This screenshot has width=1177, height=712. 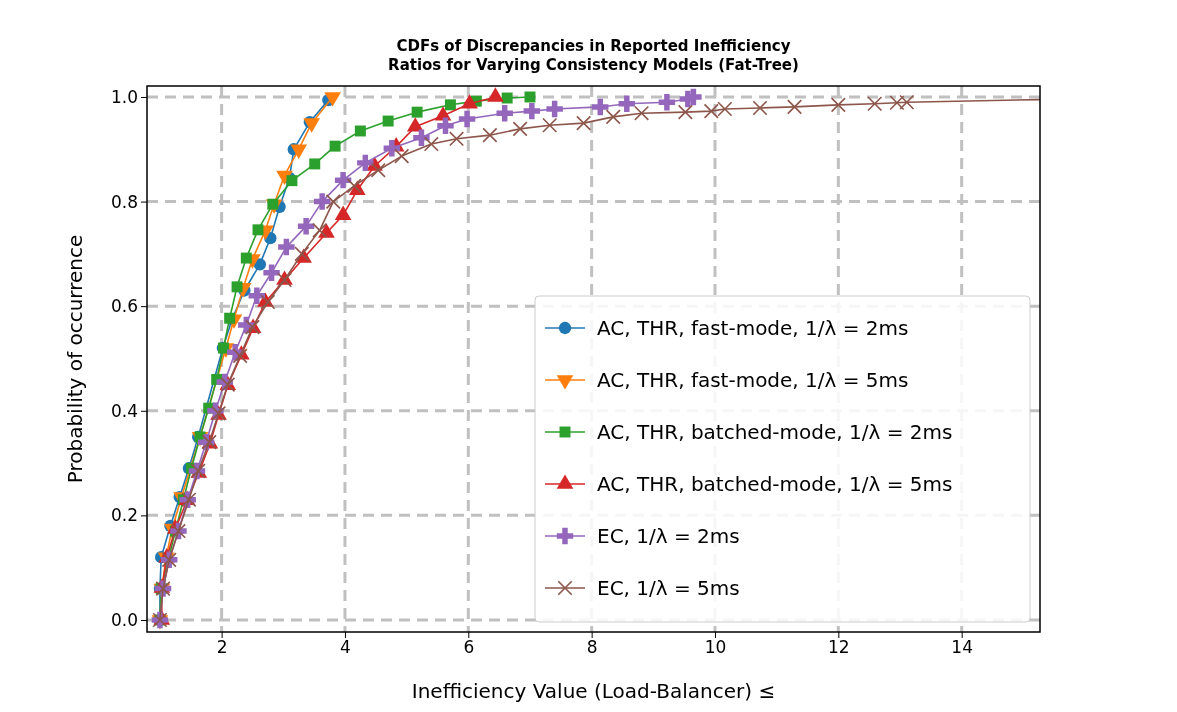 What do you see at coordinates (345, 647) in the screenshot?
I see `x-tick-label: 4` at bounding box center [345, 647].